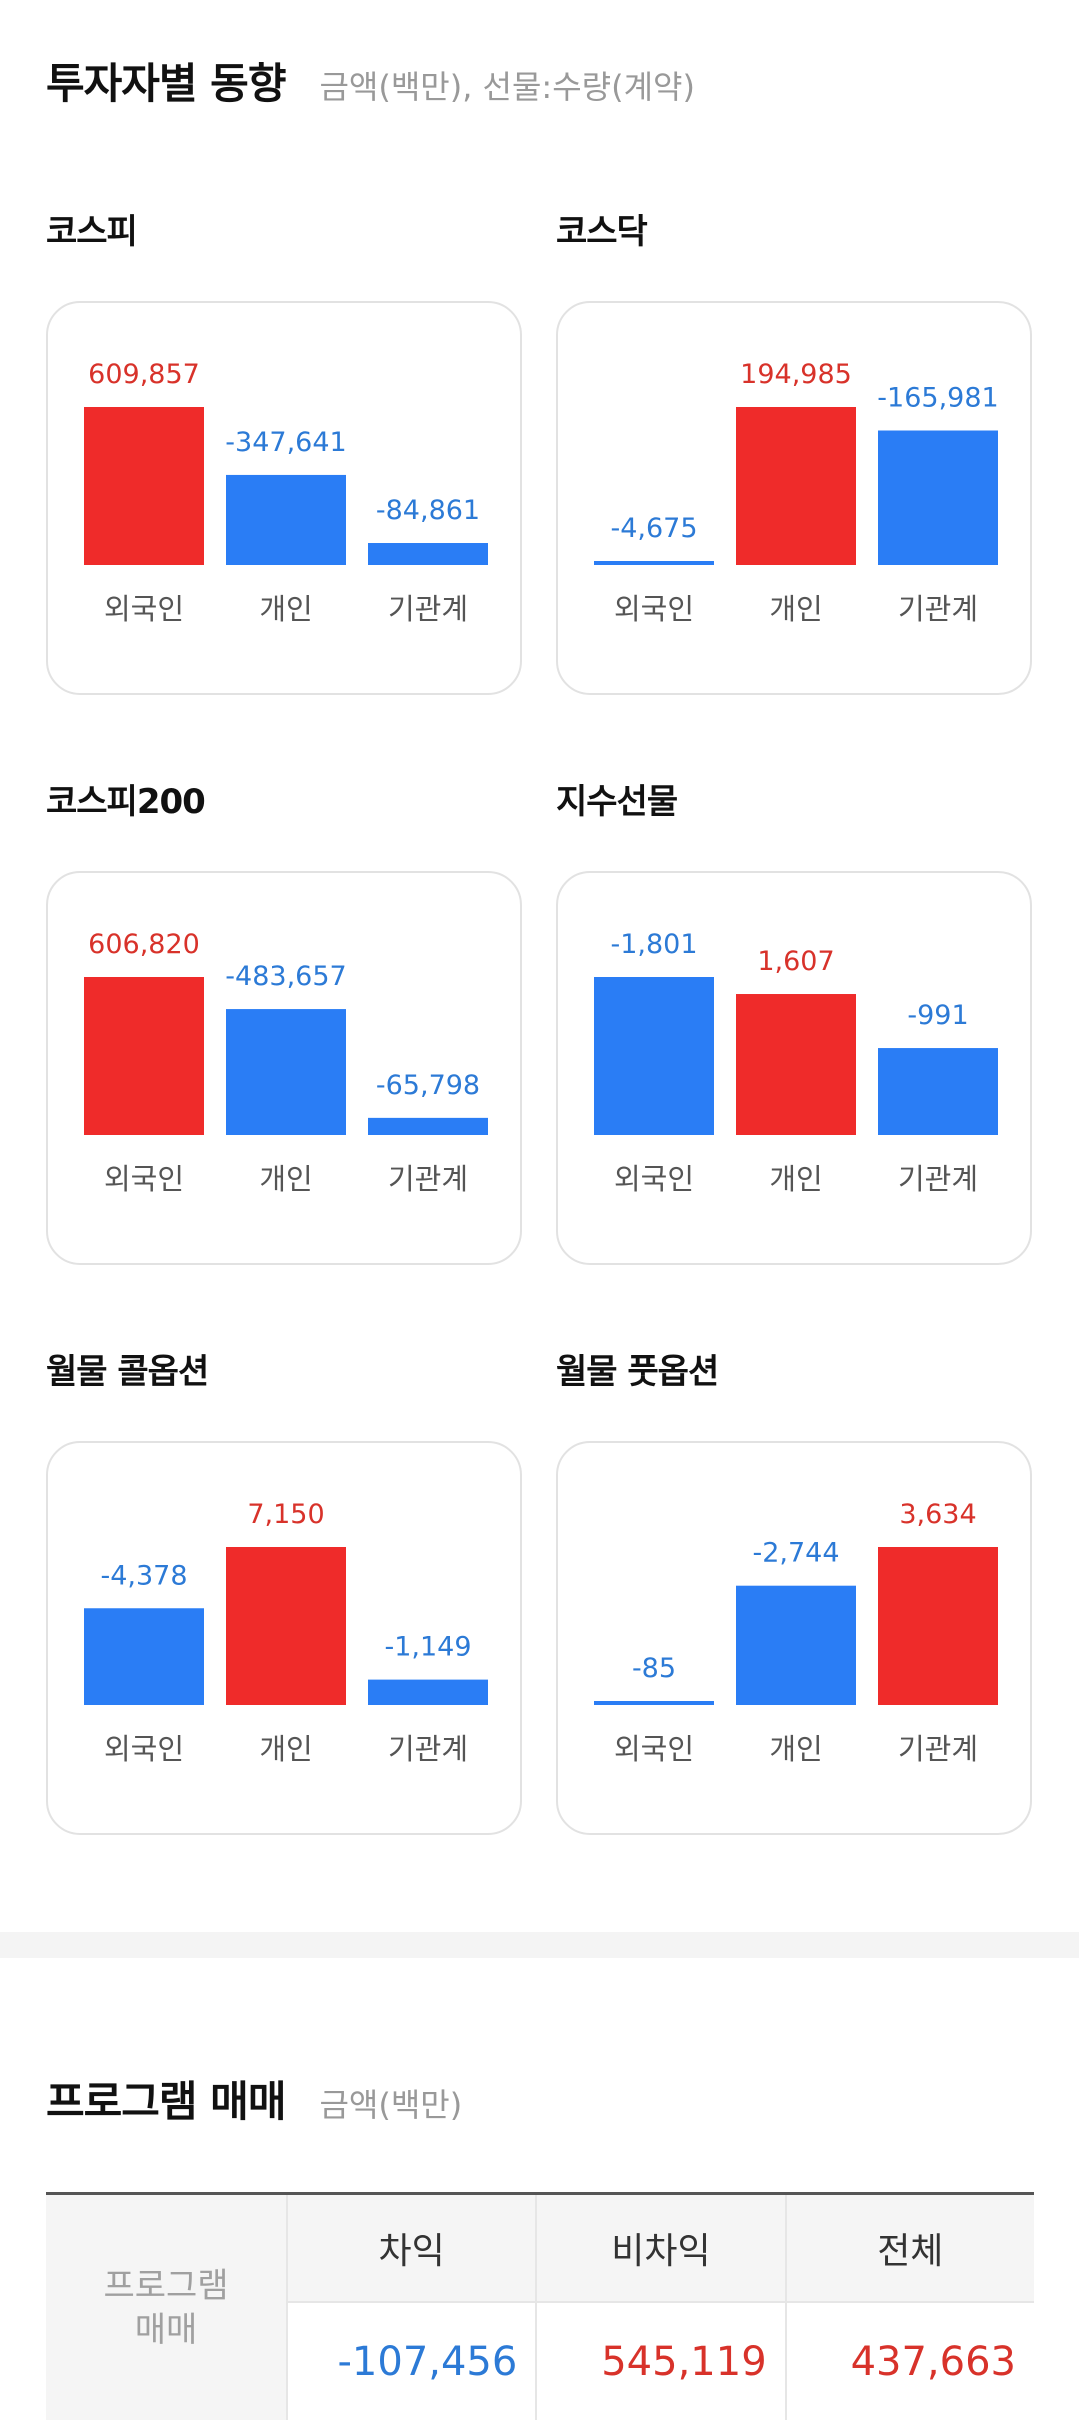 Image resolution: width=1079 pixels, height=2420 pixels. What do you see at coordinates (428, 510) in the screenshot?
I see `bar-value-label: -84,861` at bounding box center [428, 510].